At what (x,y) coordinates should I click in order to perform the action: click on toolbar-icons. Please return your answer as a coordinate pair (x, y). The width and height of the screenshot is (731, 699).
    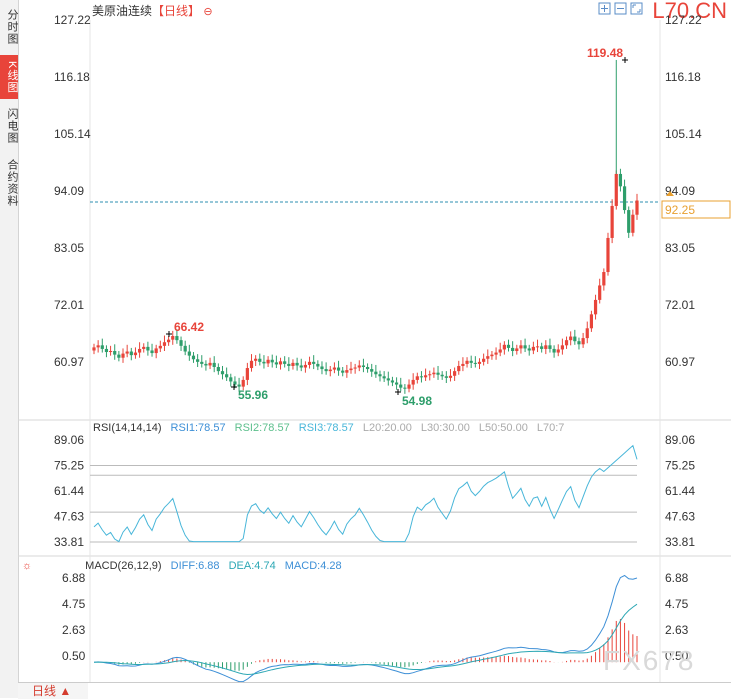
    Looking at the image, I should click on (620, 8).